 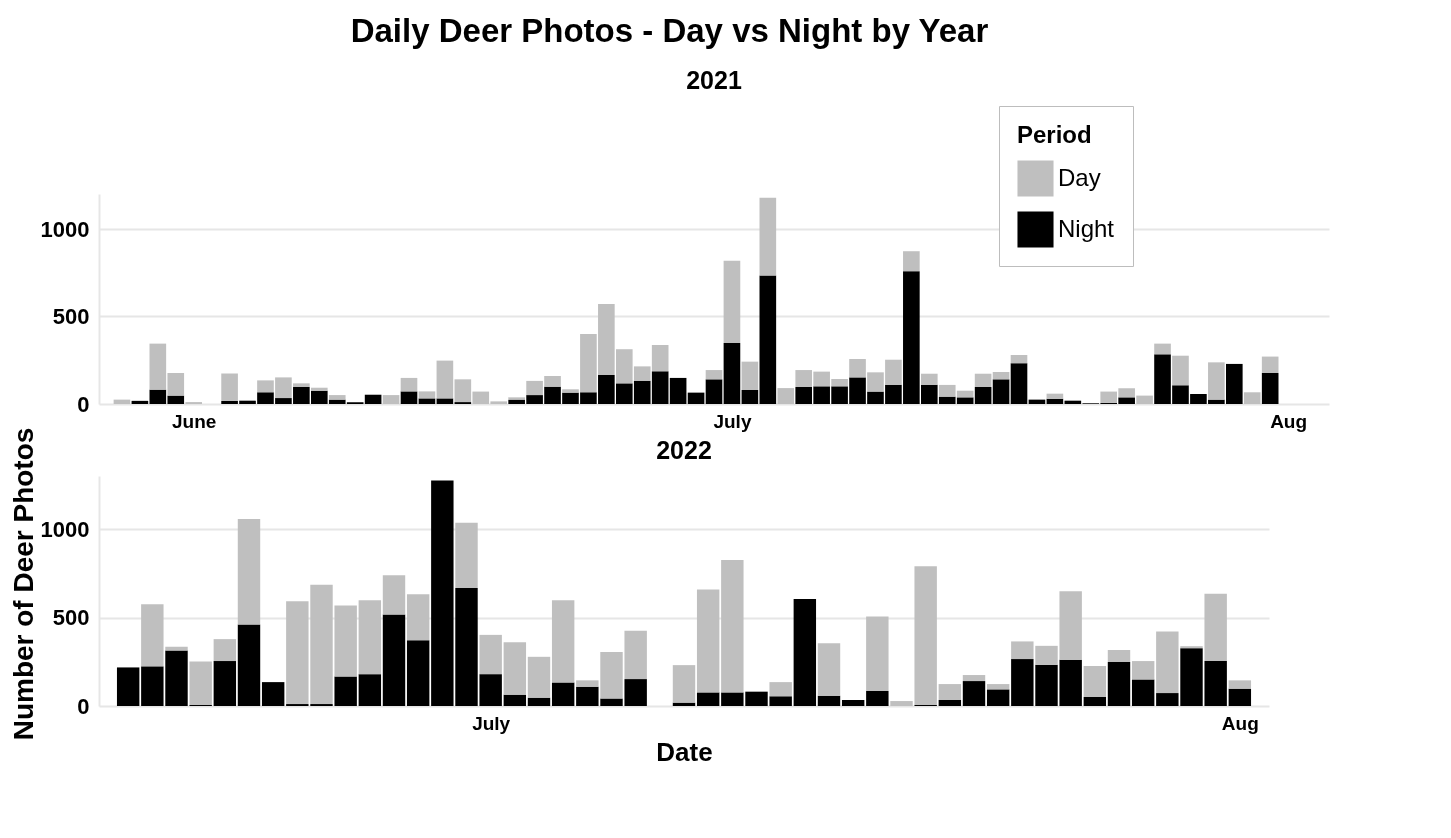 What do you see at coordinates (714, 79) in the screenshot?
I see `chart-subtitle: 2021` at bounding box center [714, 79].